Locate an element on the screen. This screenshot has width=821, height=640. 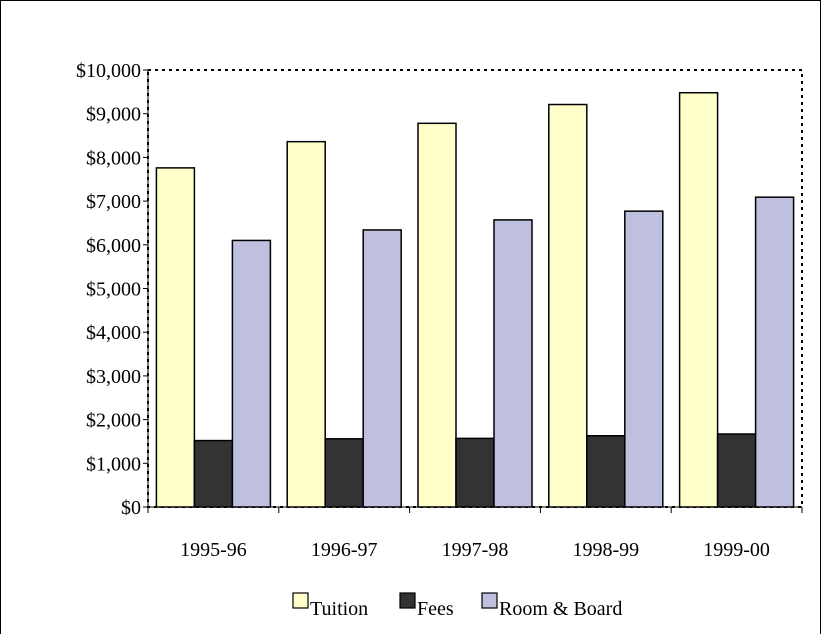
y-tick-label: $2,000 is located at coordinates (113, 421).